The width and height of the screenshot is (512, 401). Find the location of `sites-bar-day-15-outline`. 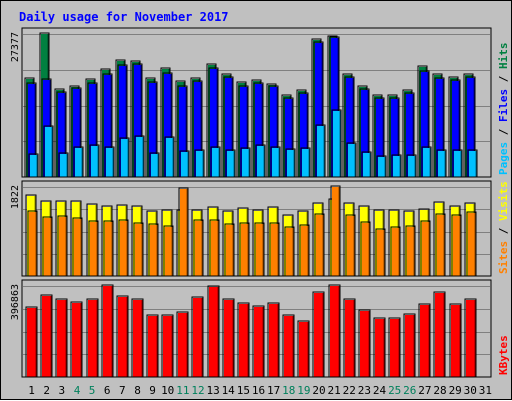

sites-bar-day-15-outline is located at coordinates (244, 249).